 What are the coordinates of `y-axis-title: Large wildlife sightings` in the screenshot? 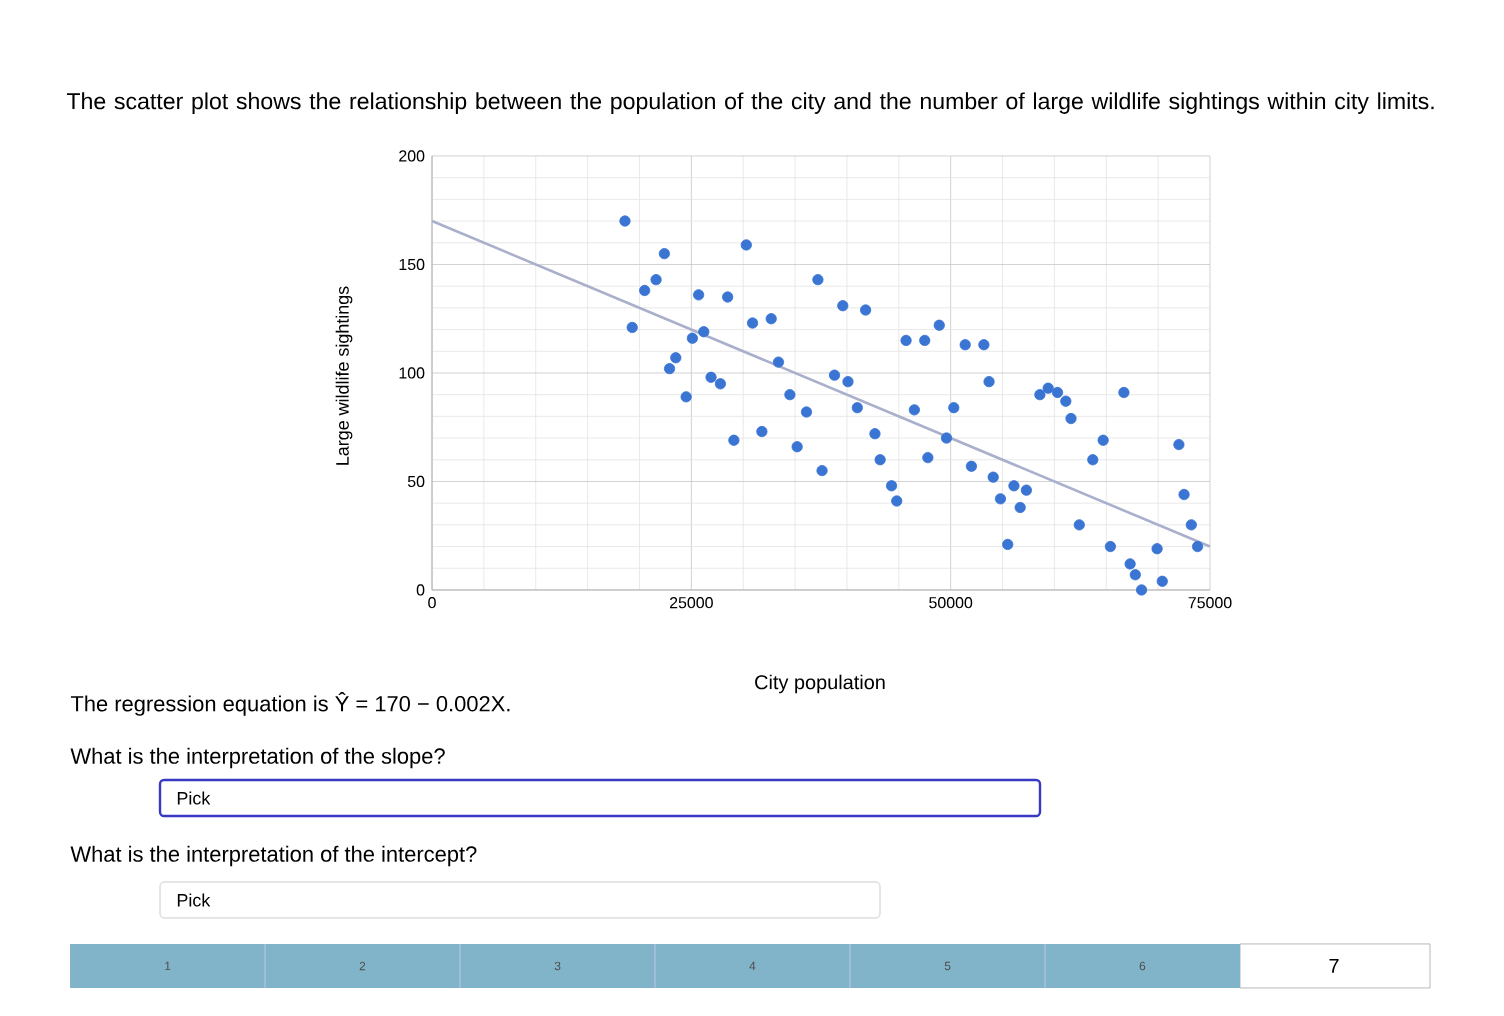 It's located at (344, 375).